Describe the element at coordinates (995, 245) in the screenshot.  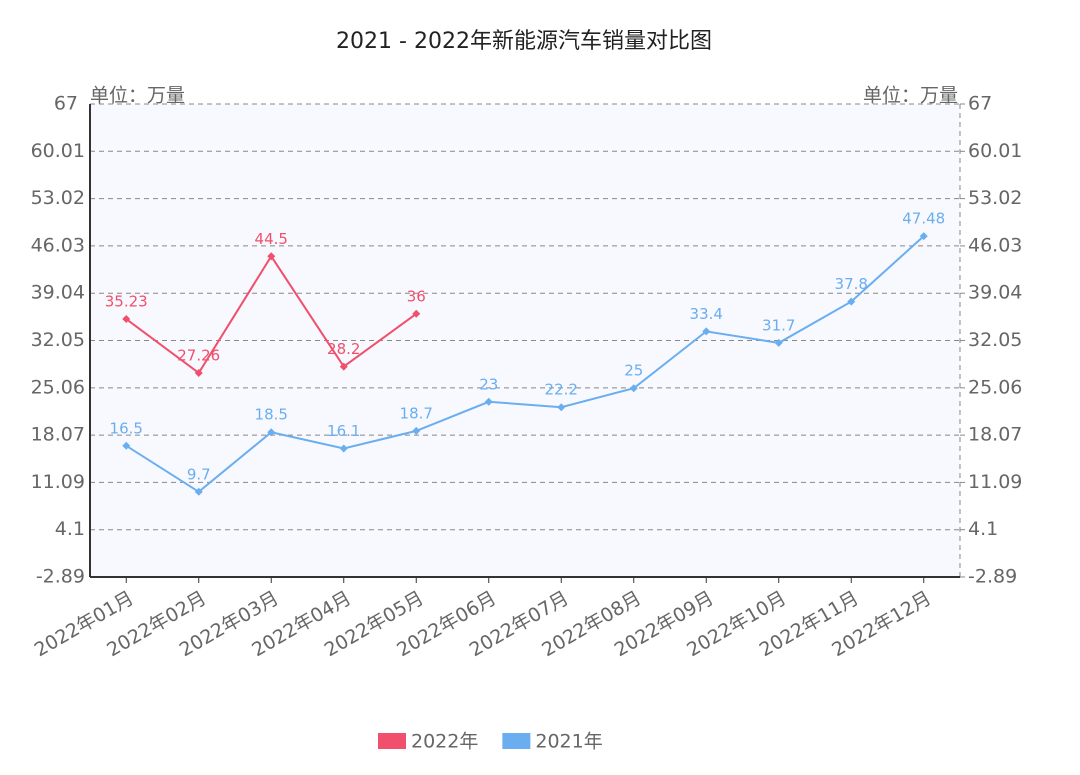
I see `y2-tick-label: 46.03` at that location.